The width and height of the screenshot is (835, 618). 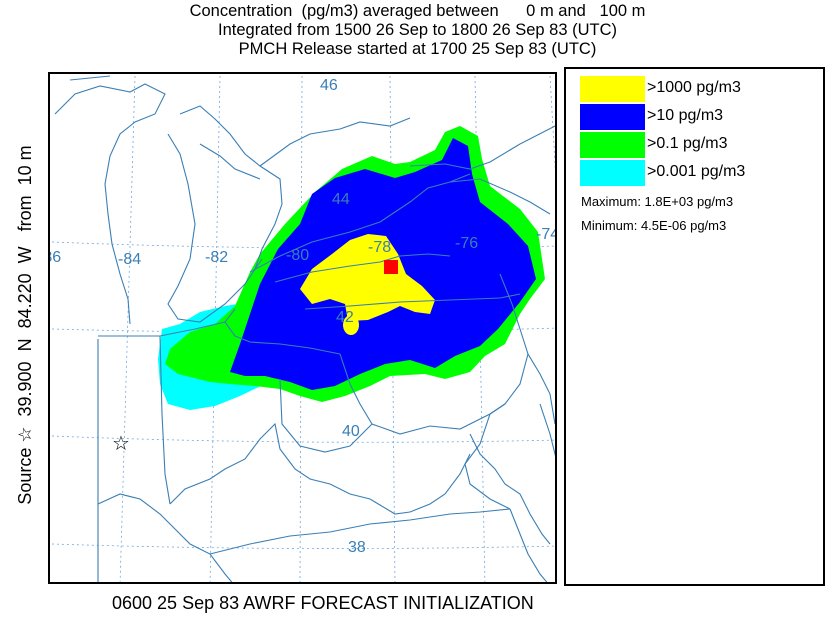 What do you see at coordinates (546, 234) in the screenshot?
I see `longitude-label-74: -74` at bounding box center [546, 234].